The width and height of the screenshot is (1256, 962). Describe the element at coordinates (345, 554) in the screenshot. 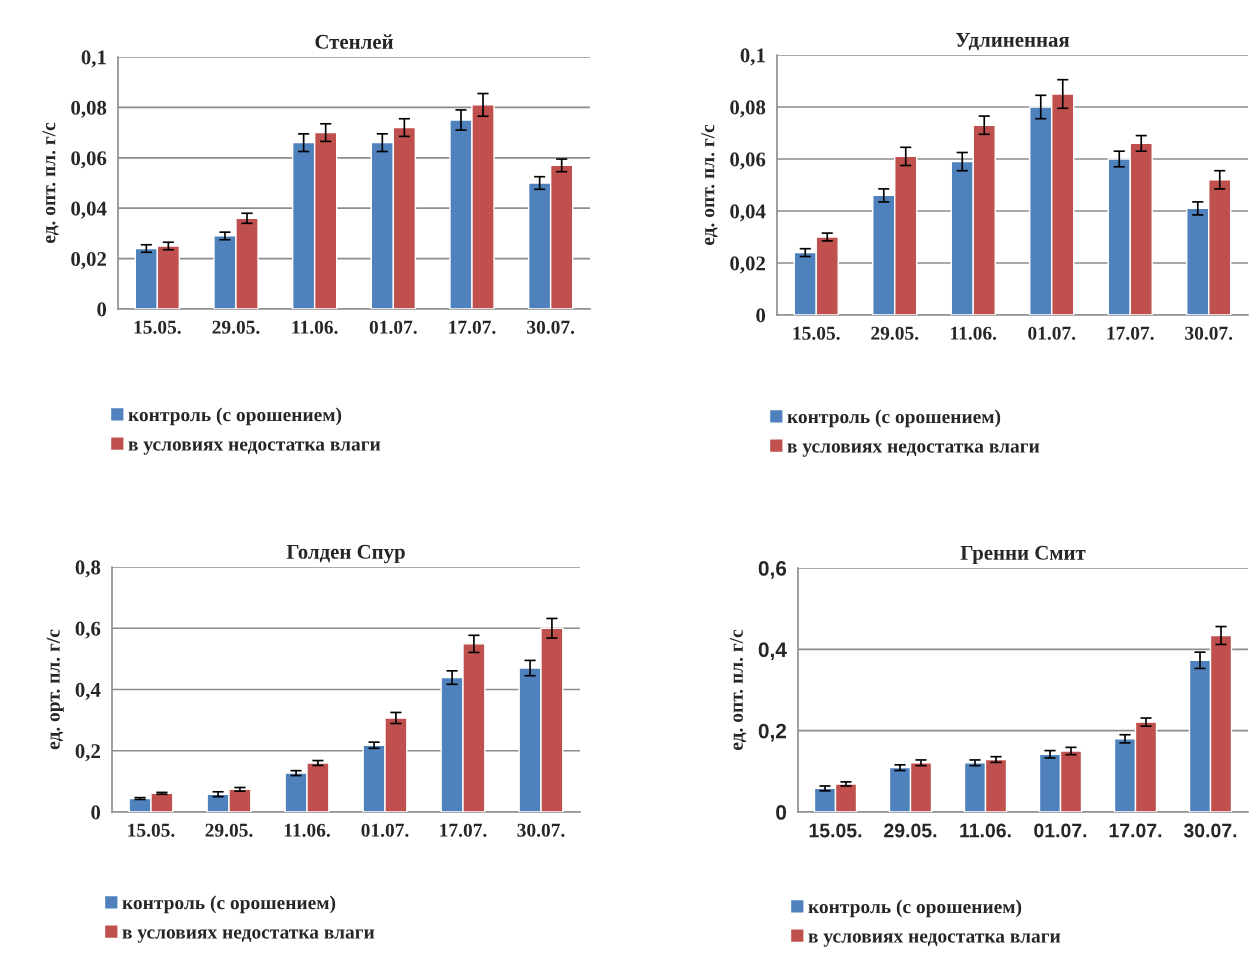

I see `chart-title: Голден Спур` at that location.